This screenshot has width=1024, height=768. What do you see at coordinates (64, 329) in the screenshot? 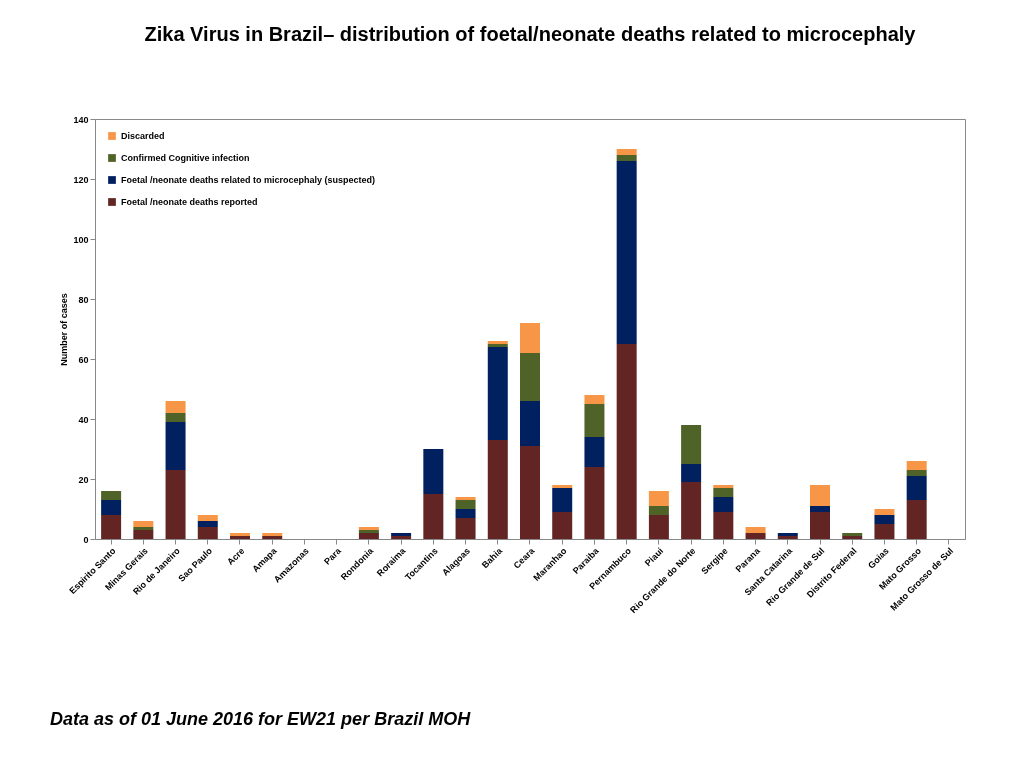
I see `y-axis-title: Number of cases` at bounding box center [64, 329].